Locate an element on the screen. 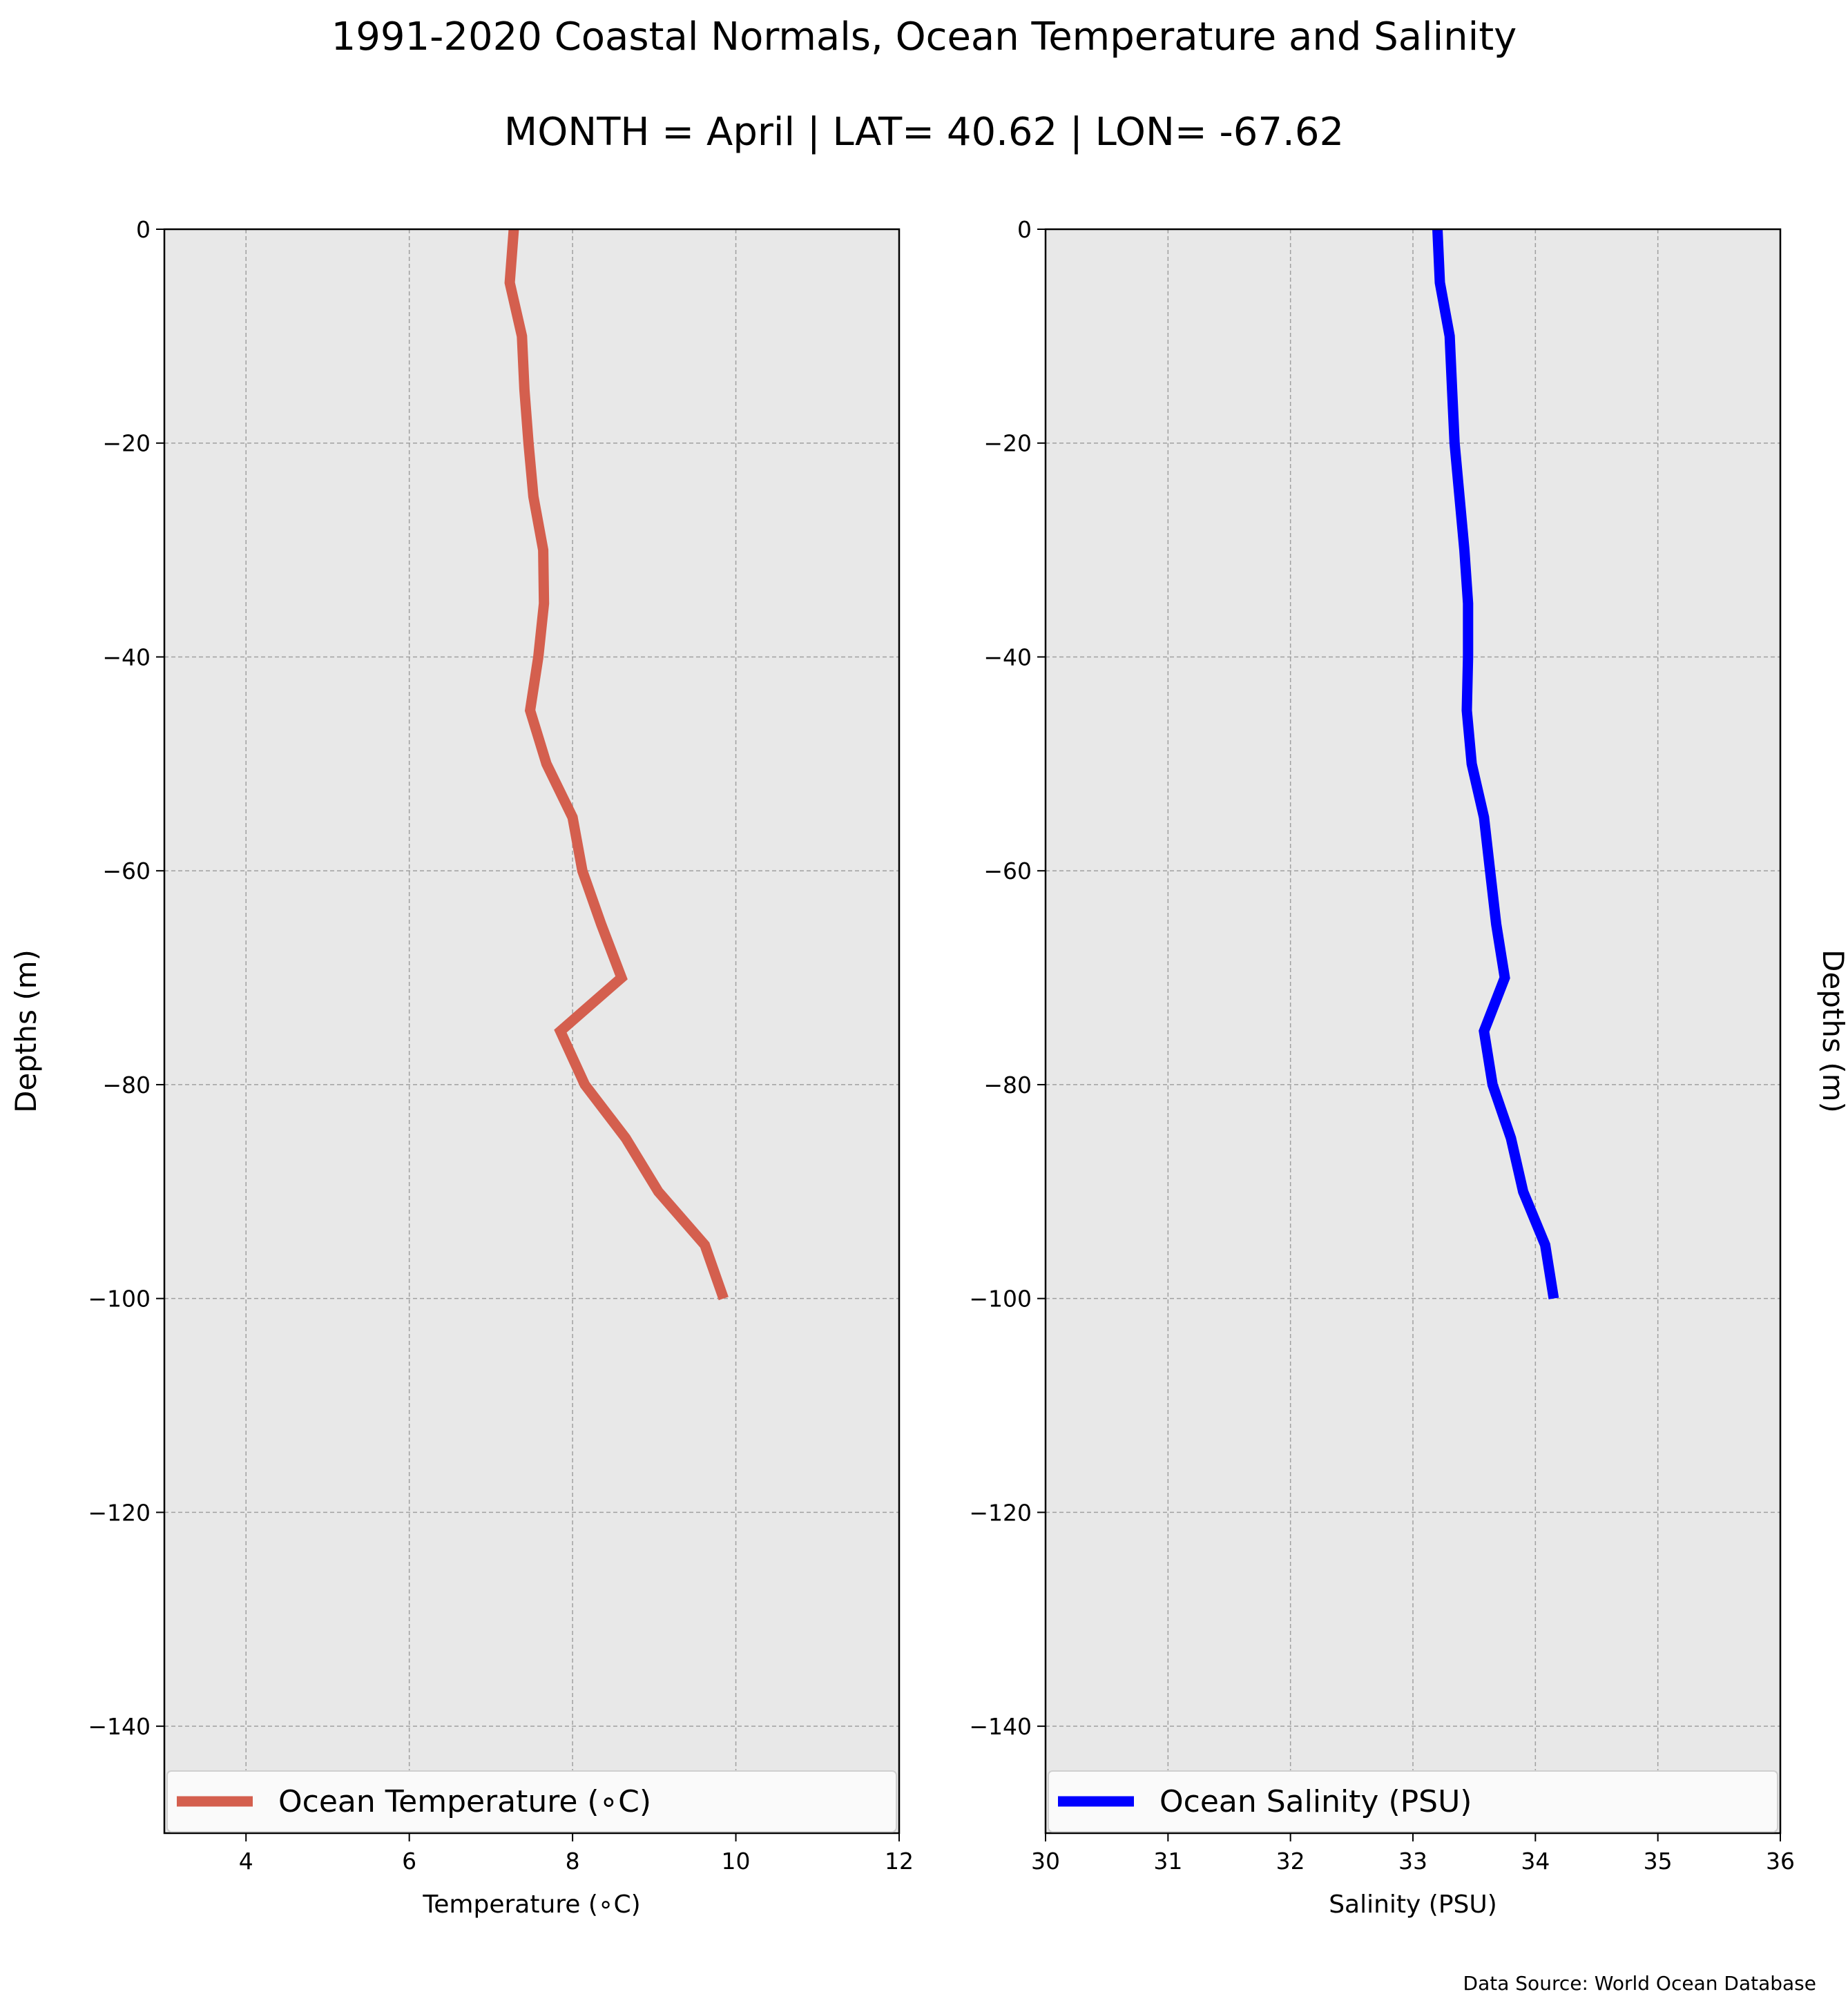 The image size is (1848, 2003). source-note: Data Source: World Ocean Database is located at coordinates (1639, 1984).